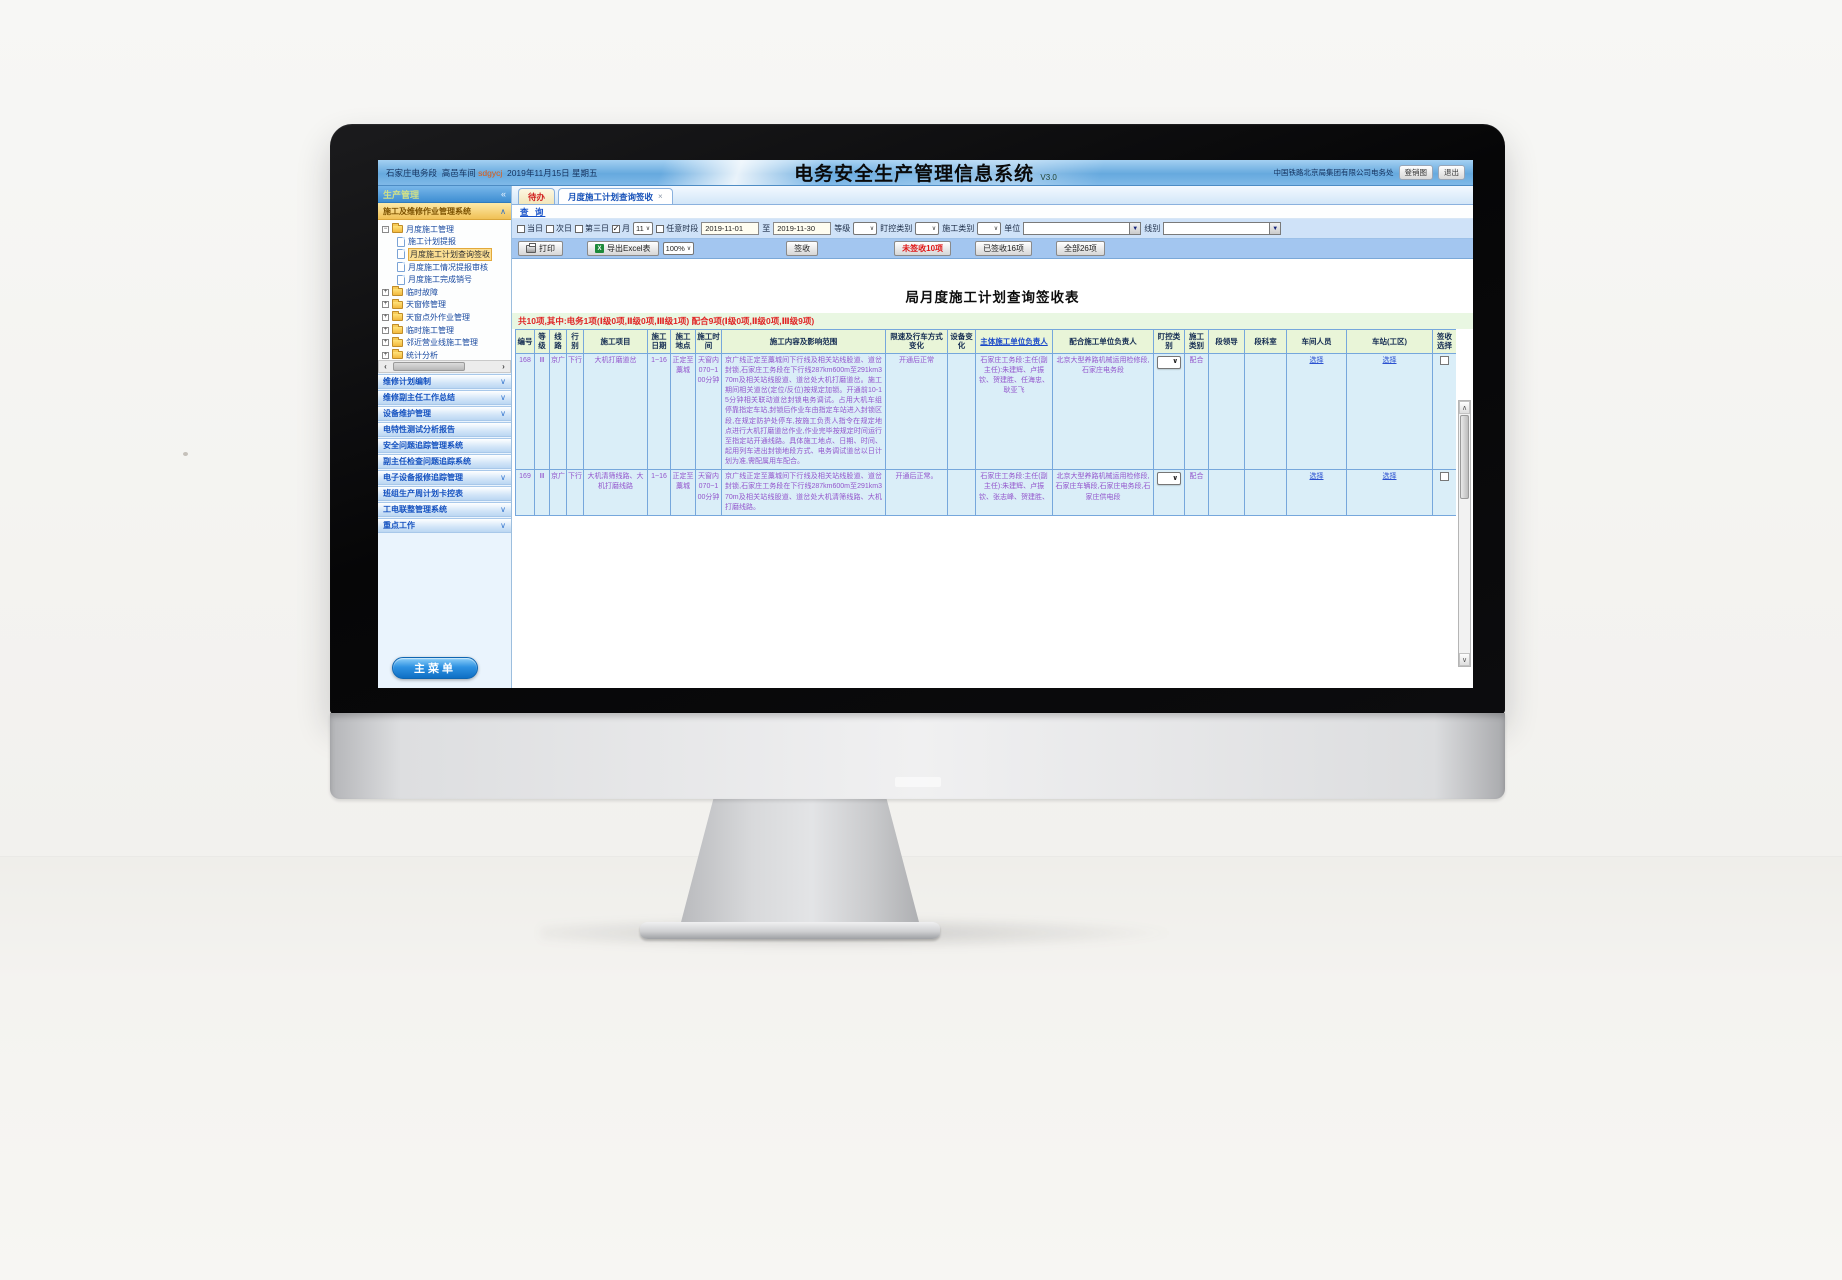 The height and width of the screenshot is (1280, 1842). What do you see at coordinates (575, 341) in the screenshot?
I see `column-header: 行别` at bounding box center [575, 341].